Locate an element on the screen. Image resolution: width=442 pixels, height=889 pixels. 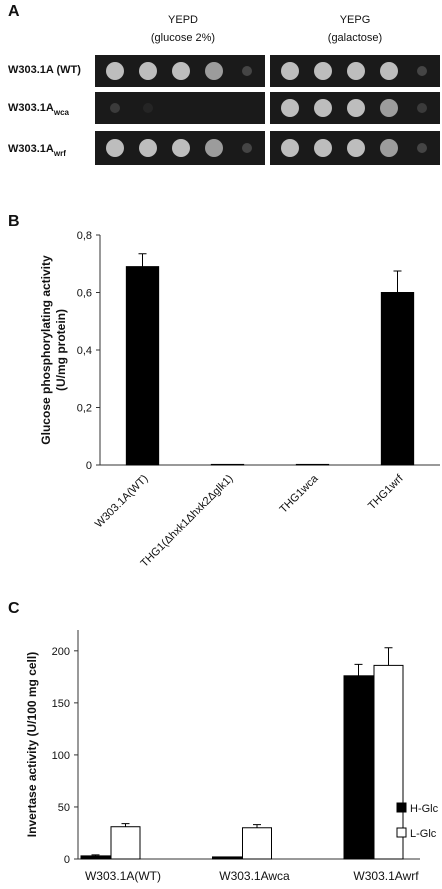
column-title: YEPD is located at coordinates (183, 20).